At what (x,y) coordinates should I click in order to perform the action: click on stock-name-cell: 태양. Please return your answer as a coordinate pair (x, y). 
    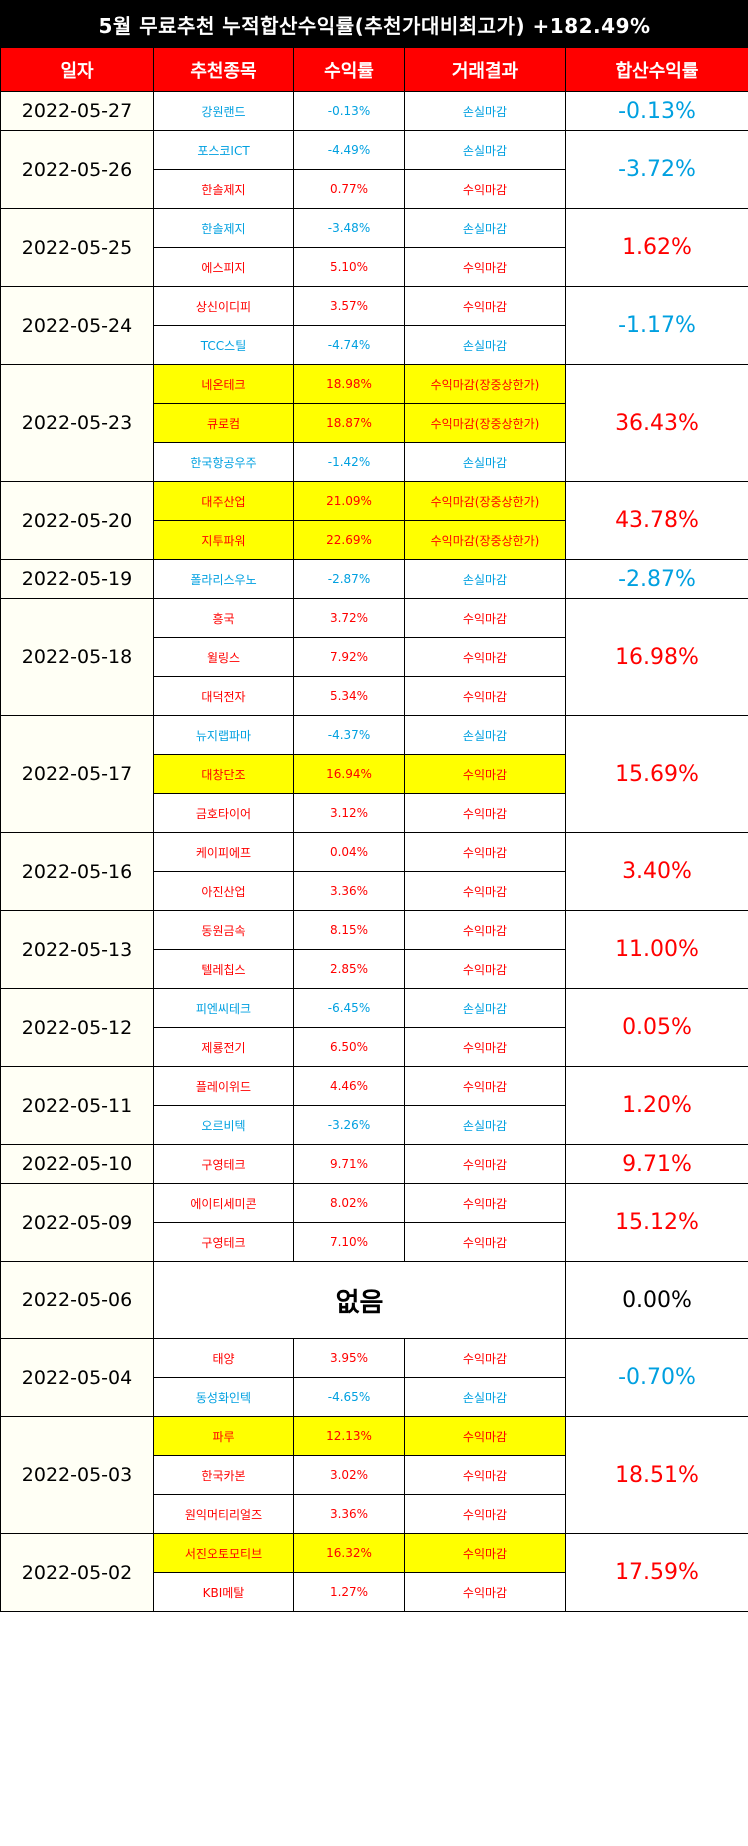
    Looking at the image, I should click on (223, 1358).